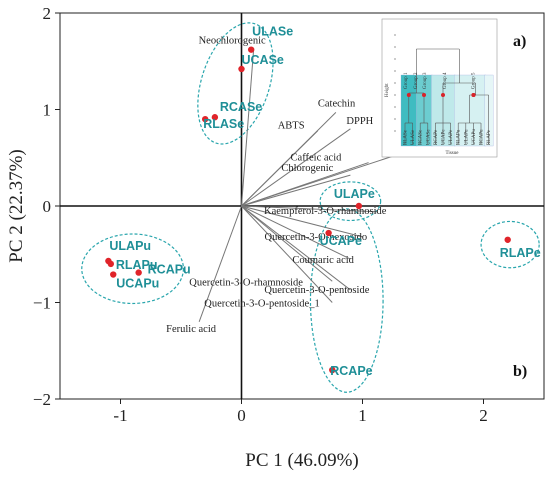 This screenshot has height=480, width=550. What do you see at coordinates (42, 399) in the screenshot?
I see `y-tick-label: −2` at bounding box center [42, 399].